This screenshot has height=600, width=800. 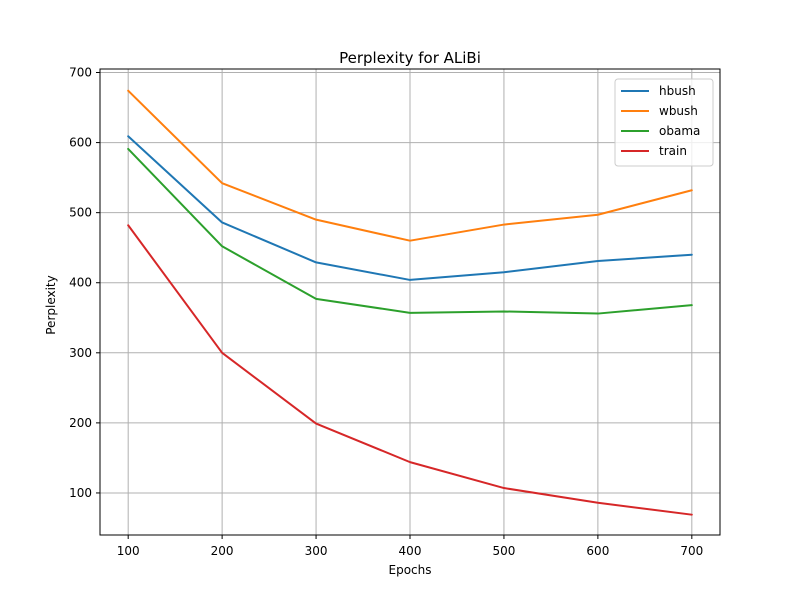 What do you see at coordinates (316, 551) in the screenshot?
I see `x-tick-label: 300` at bounding box center [316, 551].